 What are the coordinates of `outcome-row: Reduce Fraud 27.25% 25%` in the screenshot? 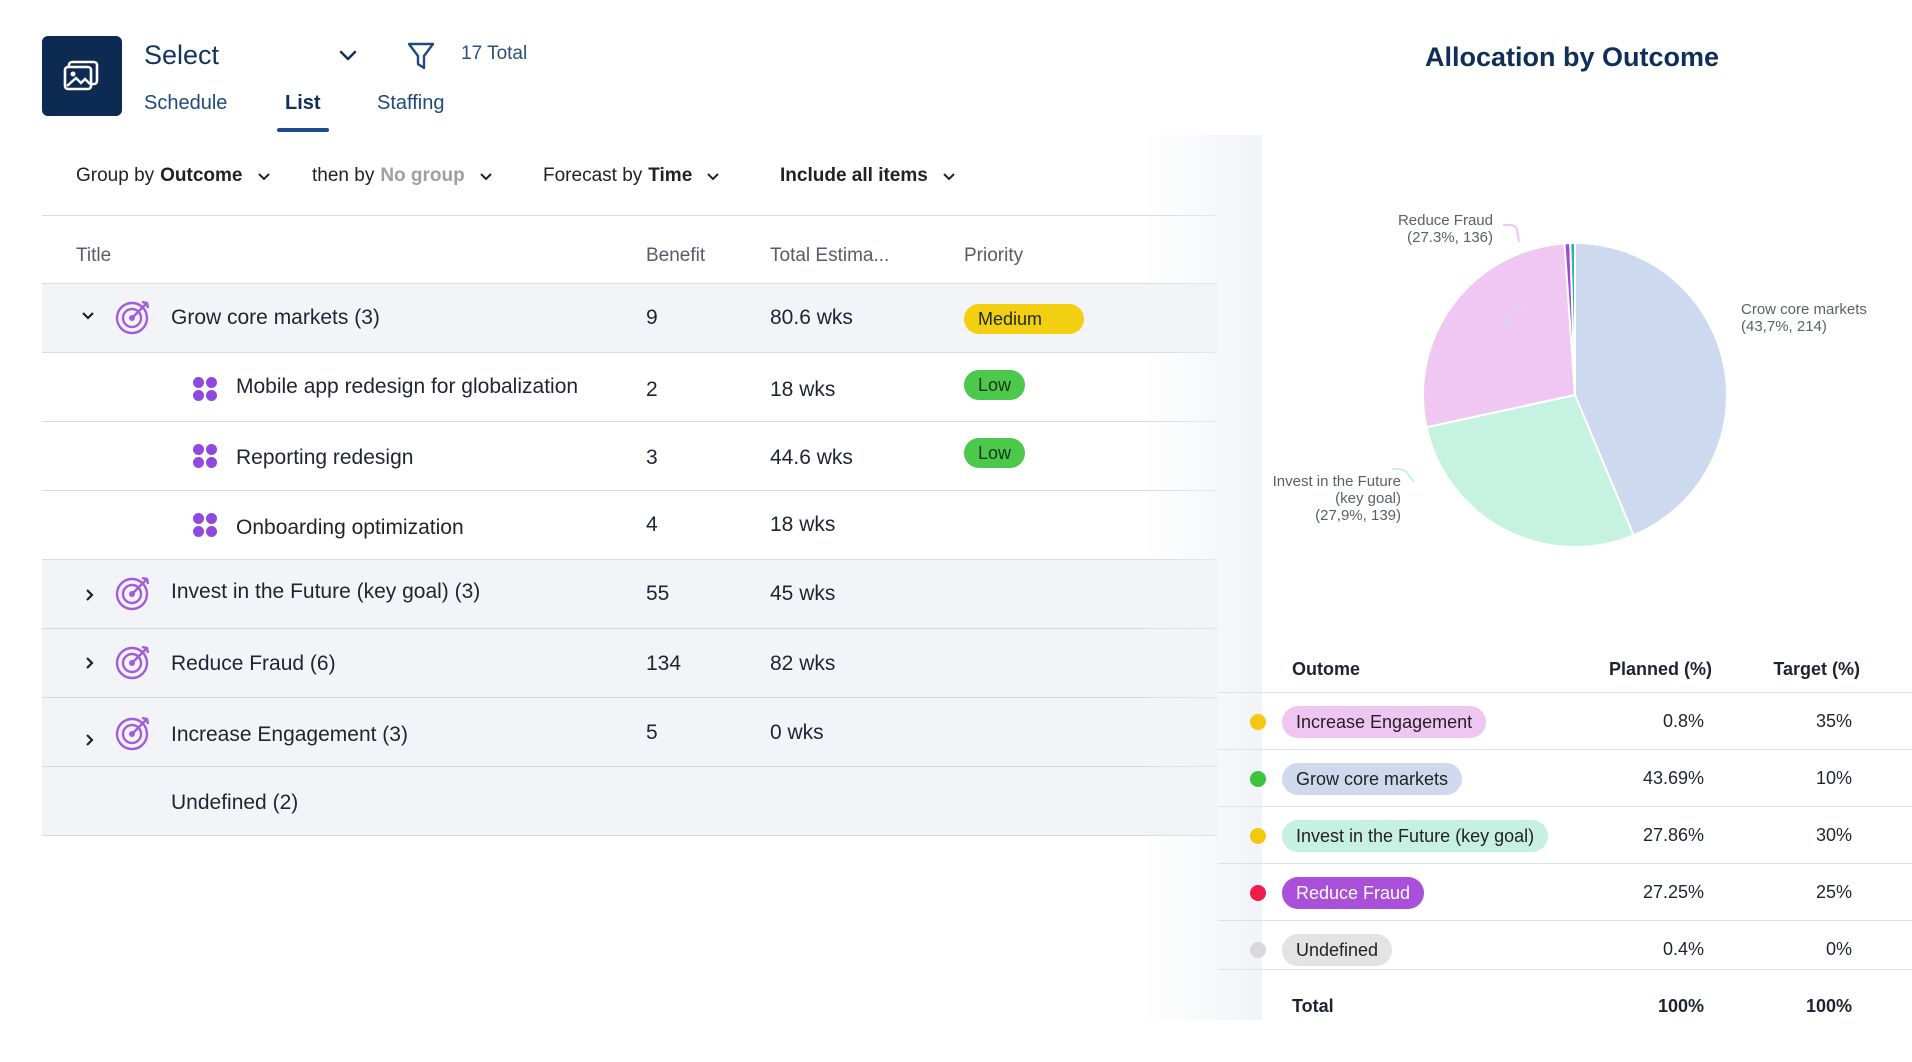 It's located at (1565, 892).